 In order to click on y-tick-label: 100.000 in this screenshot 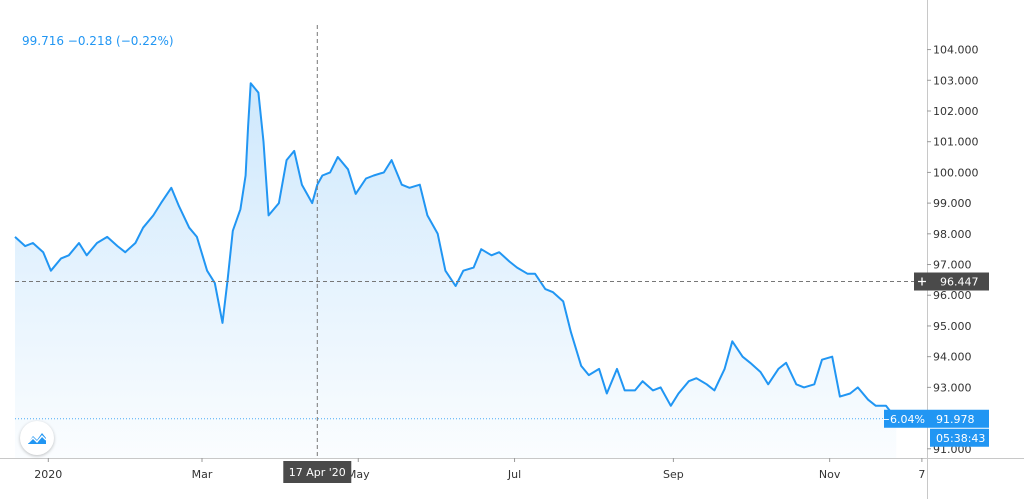, I will do `click(956, 172)`.